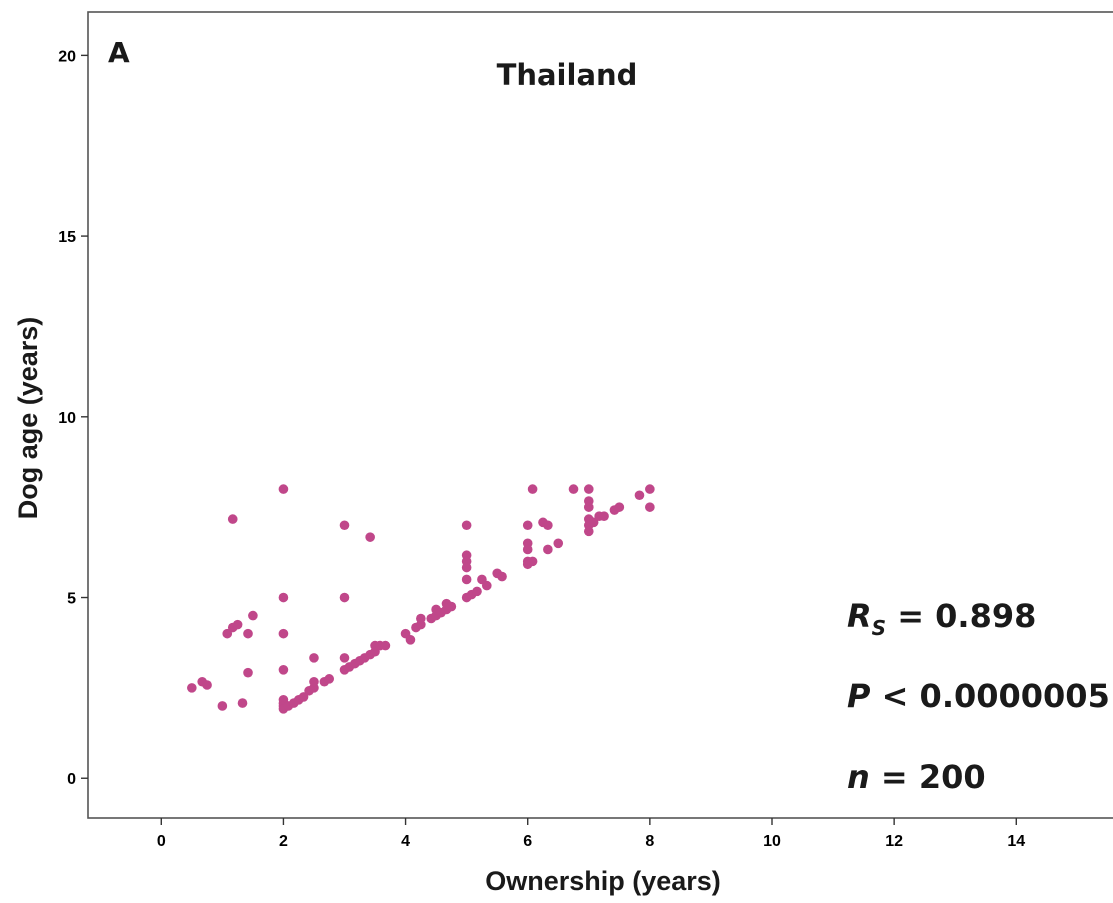 The image size is (1113, 903). What do you see at coordinates (405, 841) in the screenshot?
I see `x-tick-label: 4` at bounding box center [405, 841].